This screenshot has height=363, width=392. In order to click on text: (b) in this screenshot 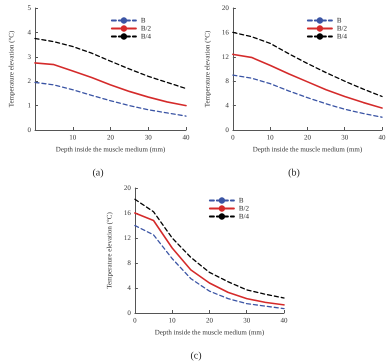, I will do `click(294, 173)`.